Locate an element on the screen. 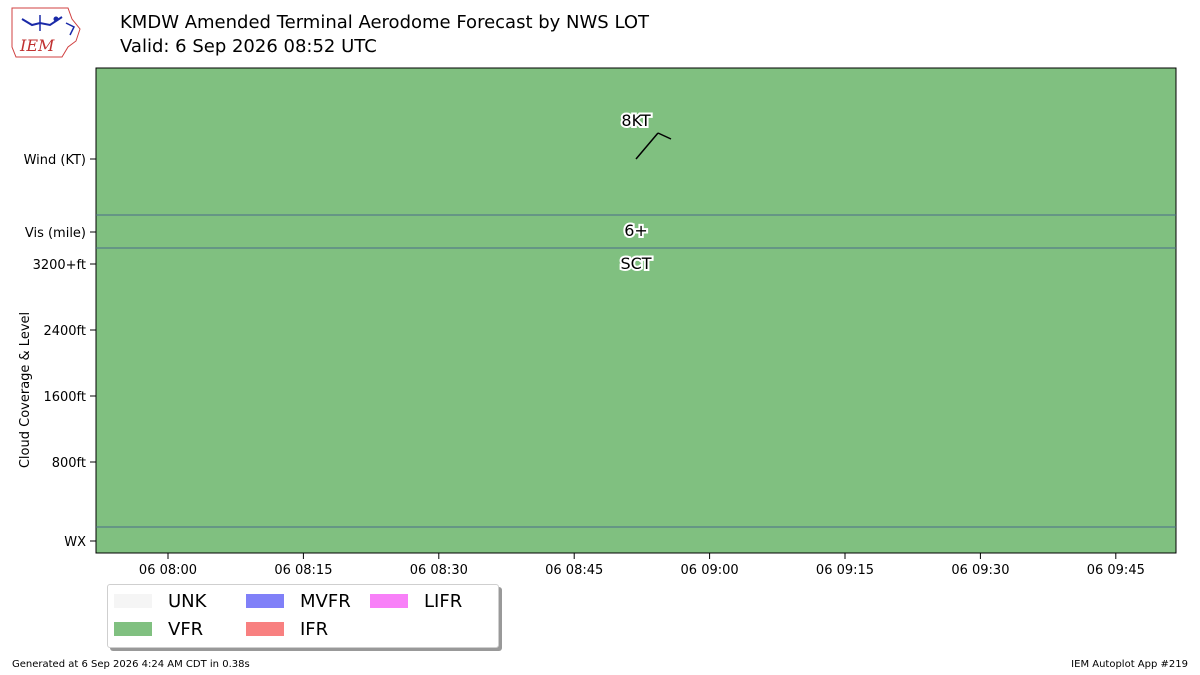 Image resolution: width=1200 pixels, height=675 pixels. legend-swatch-ifr is located at coordinates (265, 629).